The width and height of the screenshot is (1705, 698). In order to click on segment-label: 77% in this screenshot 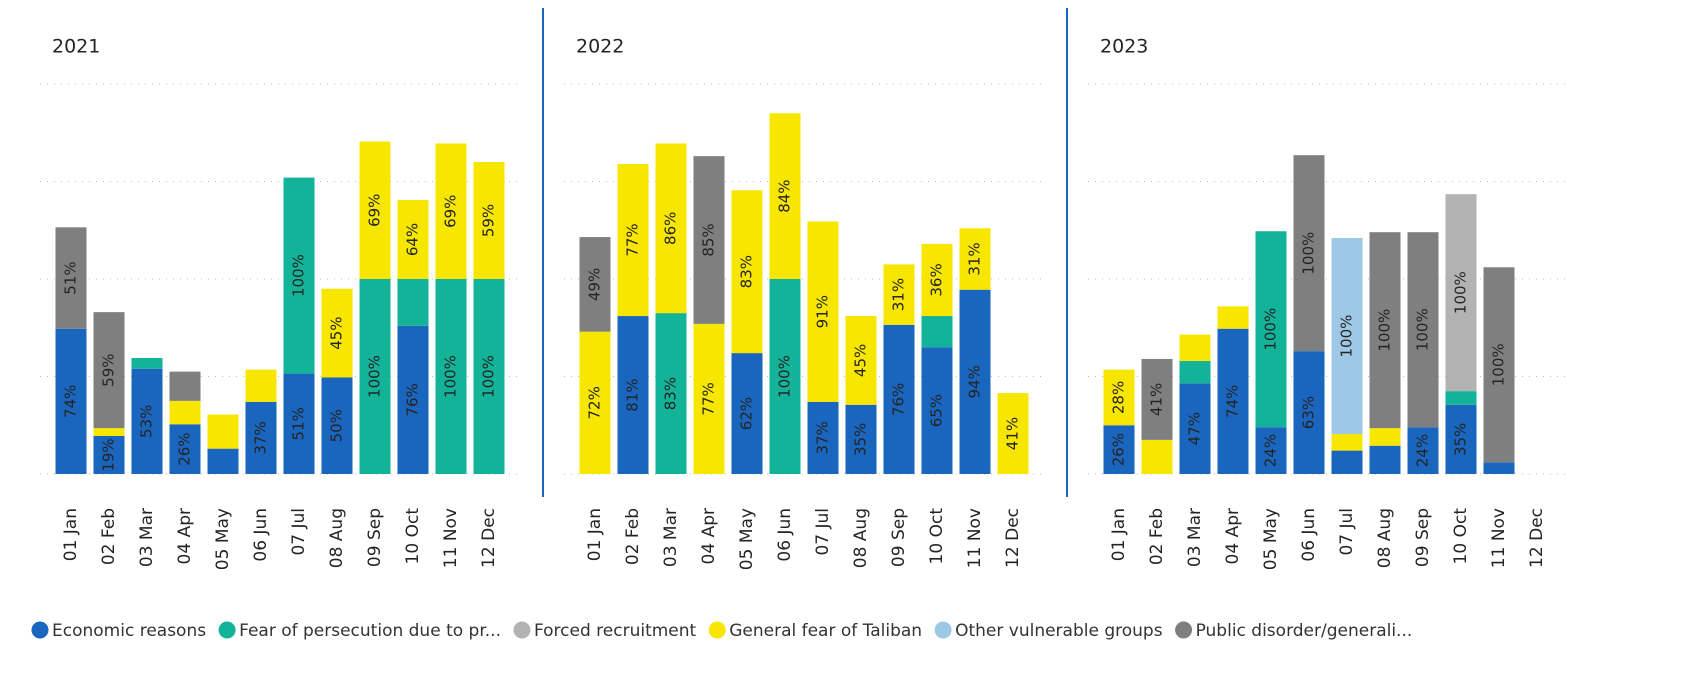, I will do `click(633, 239)`.